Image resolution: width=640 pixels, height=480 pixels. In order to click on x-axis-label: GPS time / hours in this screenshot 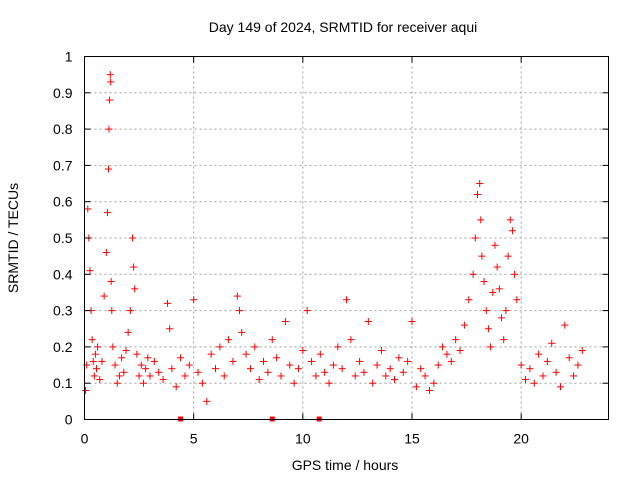, I will do `click(345, 465)`.